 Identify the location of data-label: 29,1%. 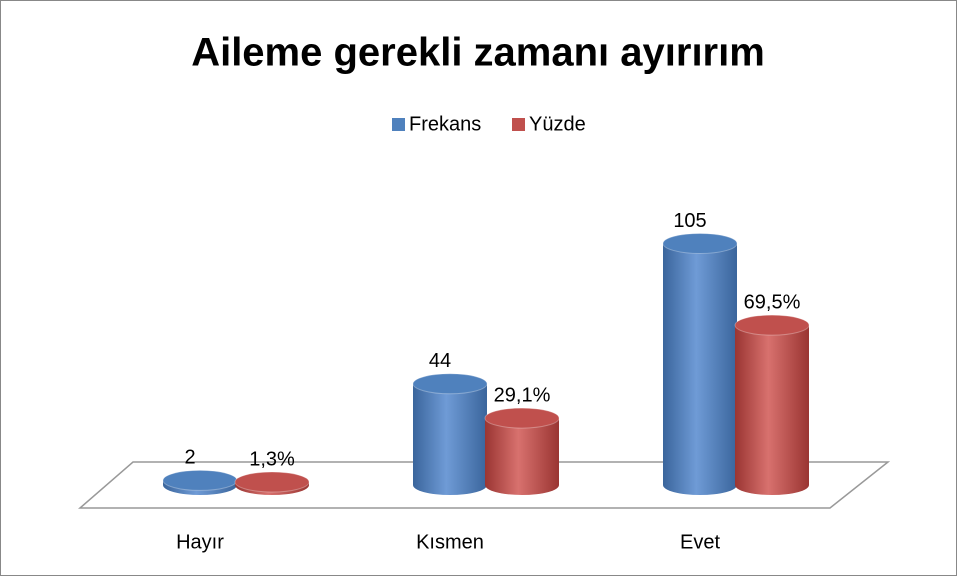
(522, 395).